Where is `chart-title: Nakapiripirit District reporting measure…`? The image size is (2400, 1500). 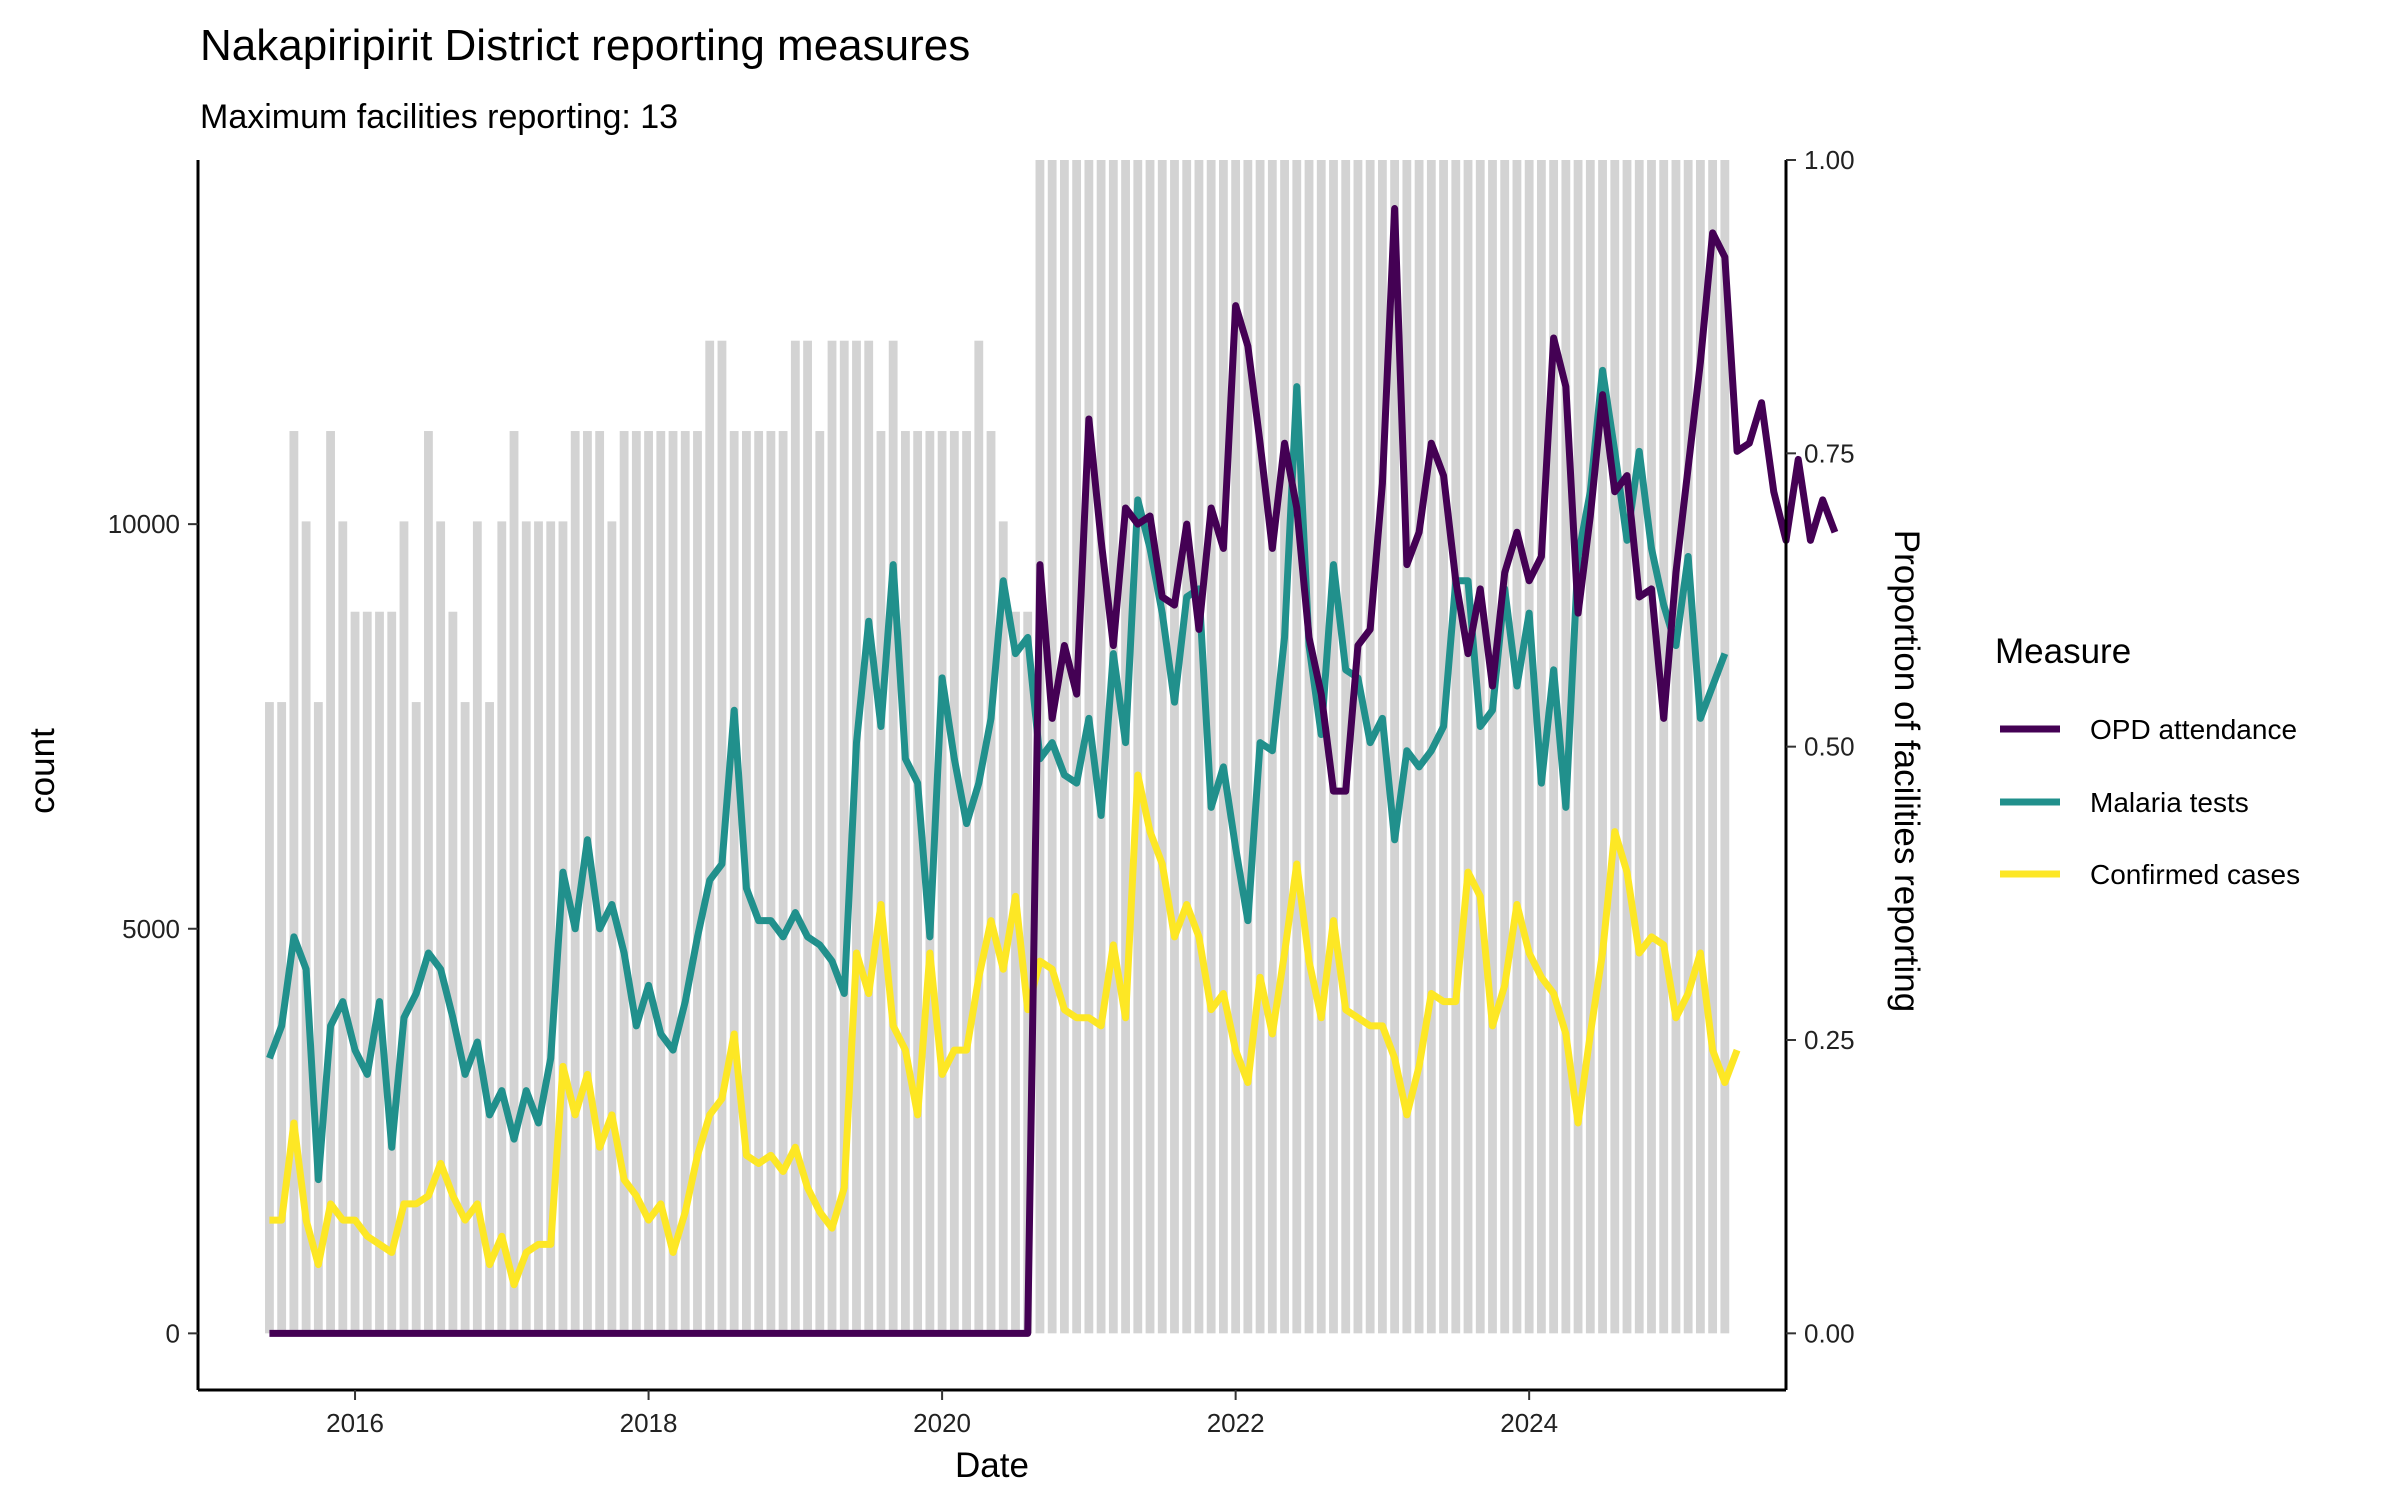 chart-title: Nakapiripirit District reporting measure… is located at coordinates (585, 45).